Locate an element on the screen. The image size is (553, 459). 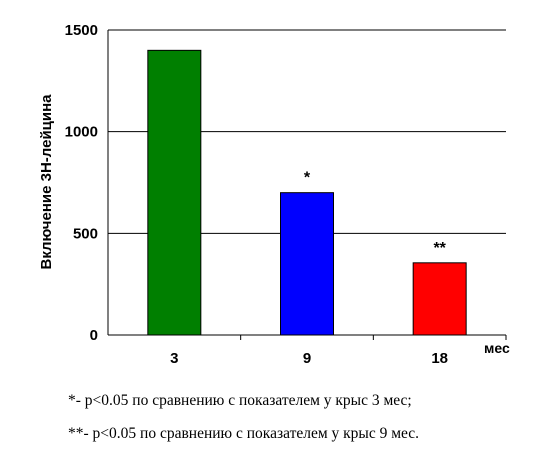
y-axis-label: Включение 3Н-лейцина is located at coordinates (46, 182).